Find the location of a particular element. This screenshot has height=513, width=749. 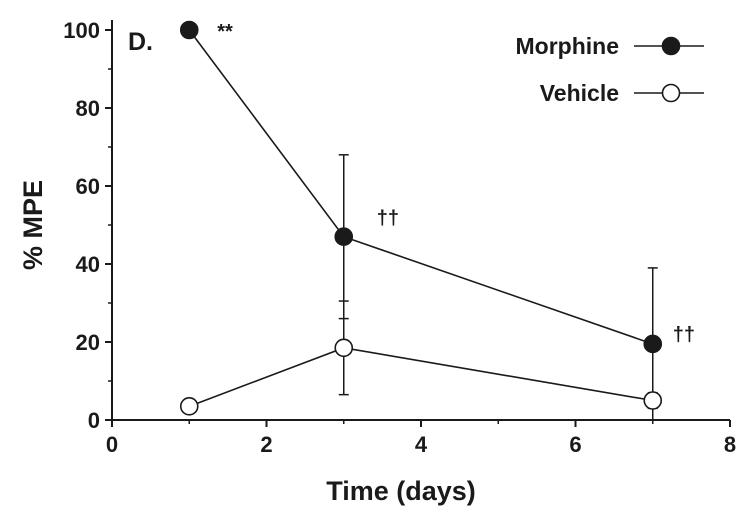

legend-marker-morphine is located at coordinates (671, 46).